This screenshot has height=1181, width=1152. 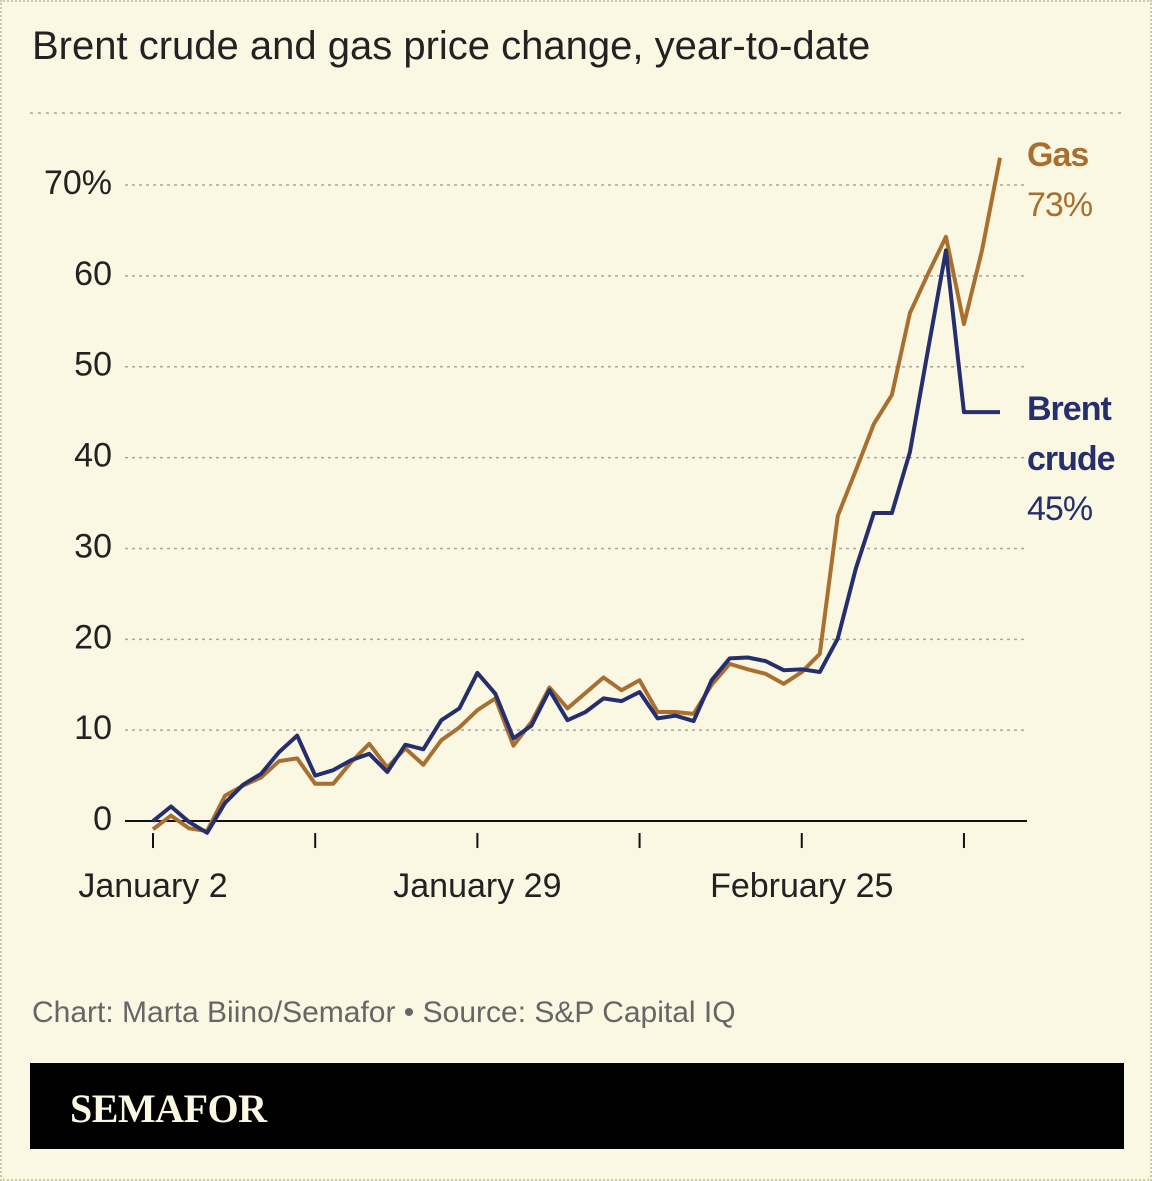 What do you see at coordinates (93, 456) in the screenshot?
I see `y-tick-label: 40` at bounding box center [93, 456].